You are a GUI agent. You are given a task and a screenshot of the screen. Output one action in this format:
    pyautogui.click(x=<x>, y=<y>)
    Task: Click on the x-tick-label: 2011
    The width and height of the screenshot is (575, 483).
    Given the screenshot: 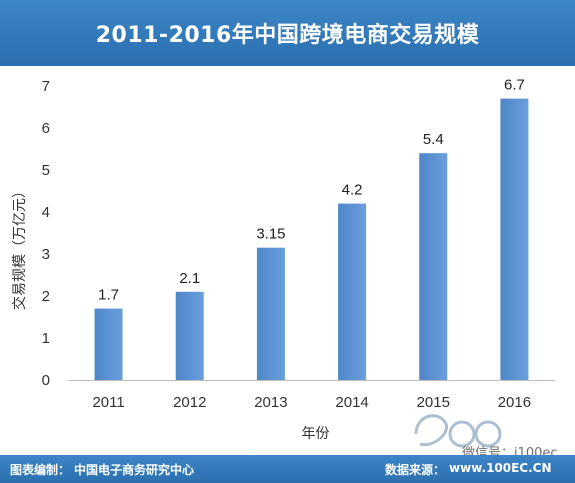 What is the action you would take?
    pyautogui.click(x=108, y=402)
    